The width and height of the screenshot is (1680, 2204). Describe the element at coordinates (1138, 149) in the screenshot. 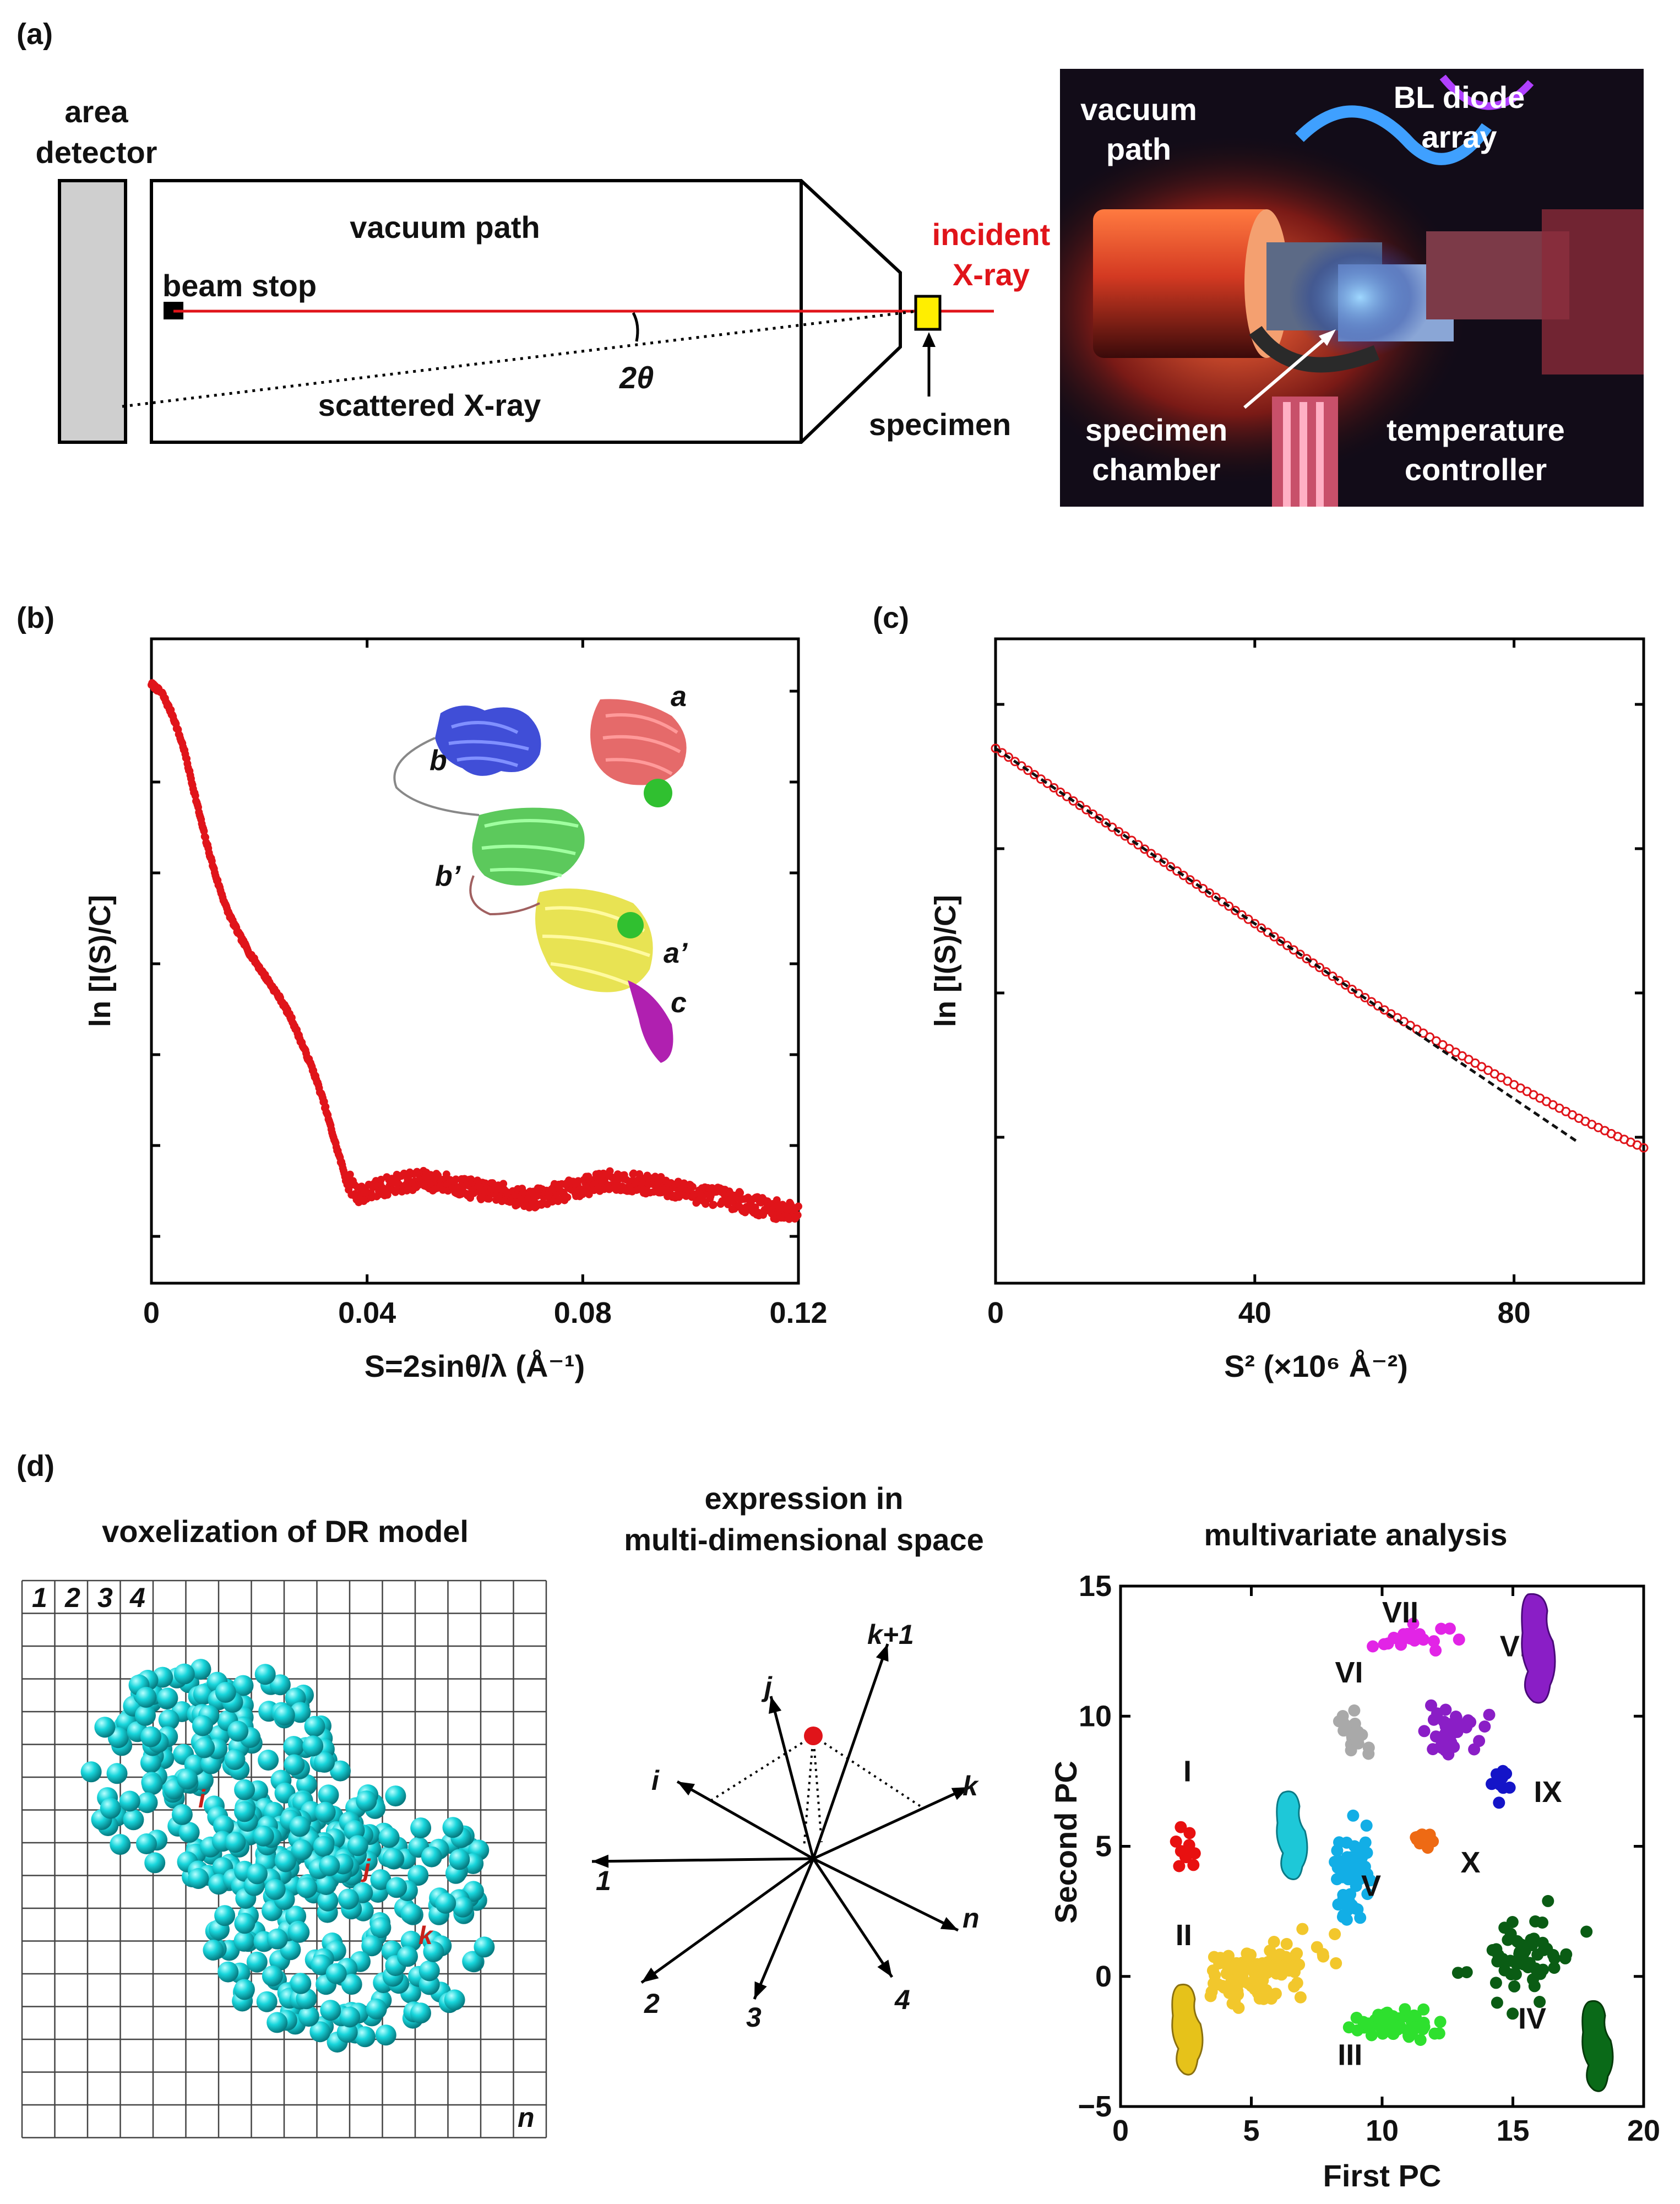

I see `photo-vacuum-label-2: path` at that location.